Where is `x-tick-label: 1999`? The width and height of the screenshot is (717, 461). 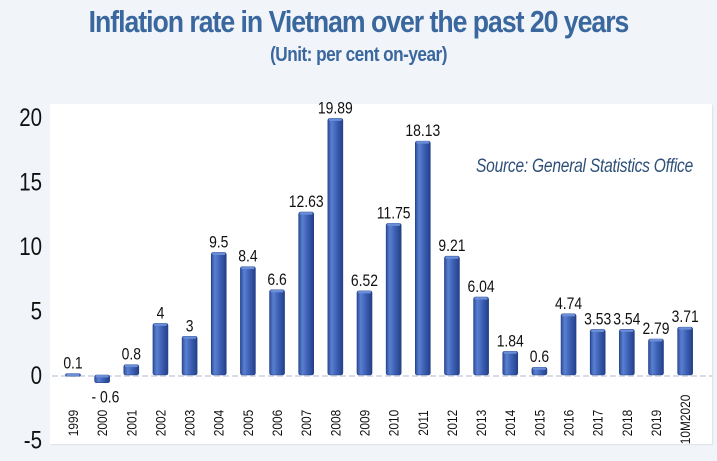 x-tick-label: 1999 is located at coordinates (73, 423).